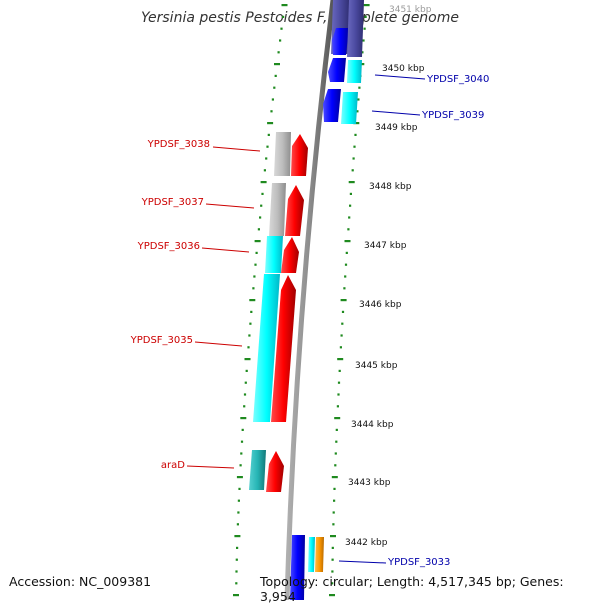 Image resolution: width=600 pixels, height=604 pixels. Describe the element at coordinates (168, 246) in the screenshot. I see `gene-label-ypdsf-3036: YPDSF_3036` at that location.